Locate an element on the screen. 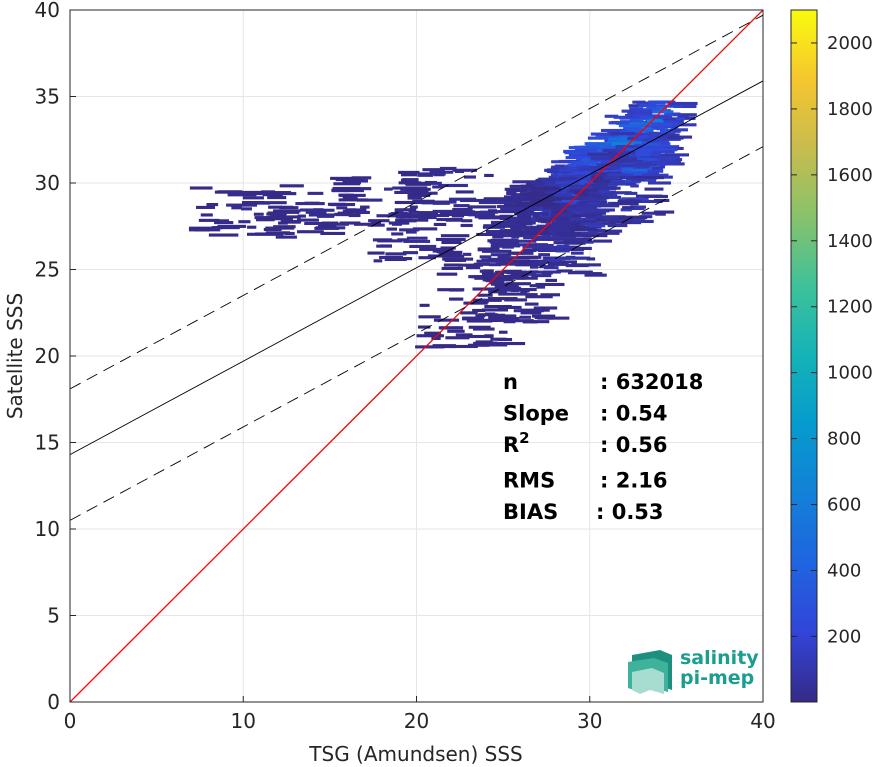 The image size is (879, 767). y-axis-label: Satellite SSS is located at coordinates (15, 356).